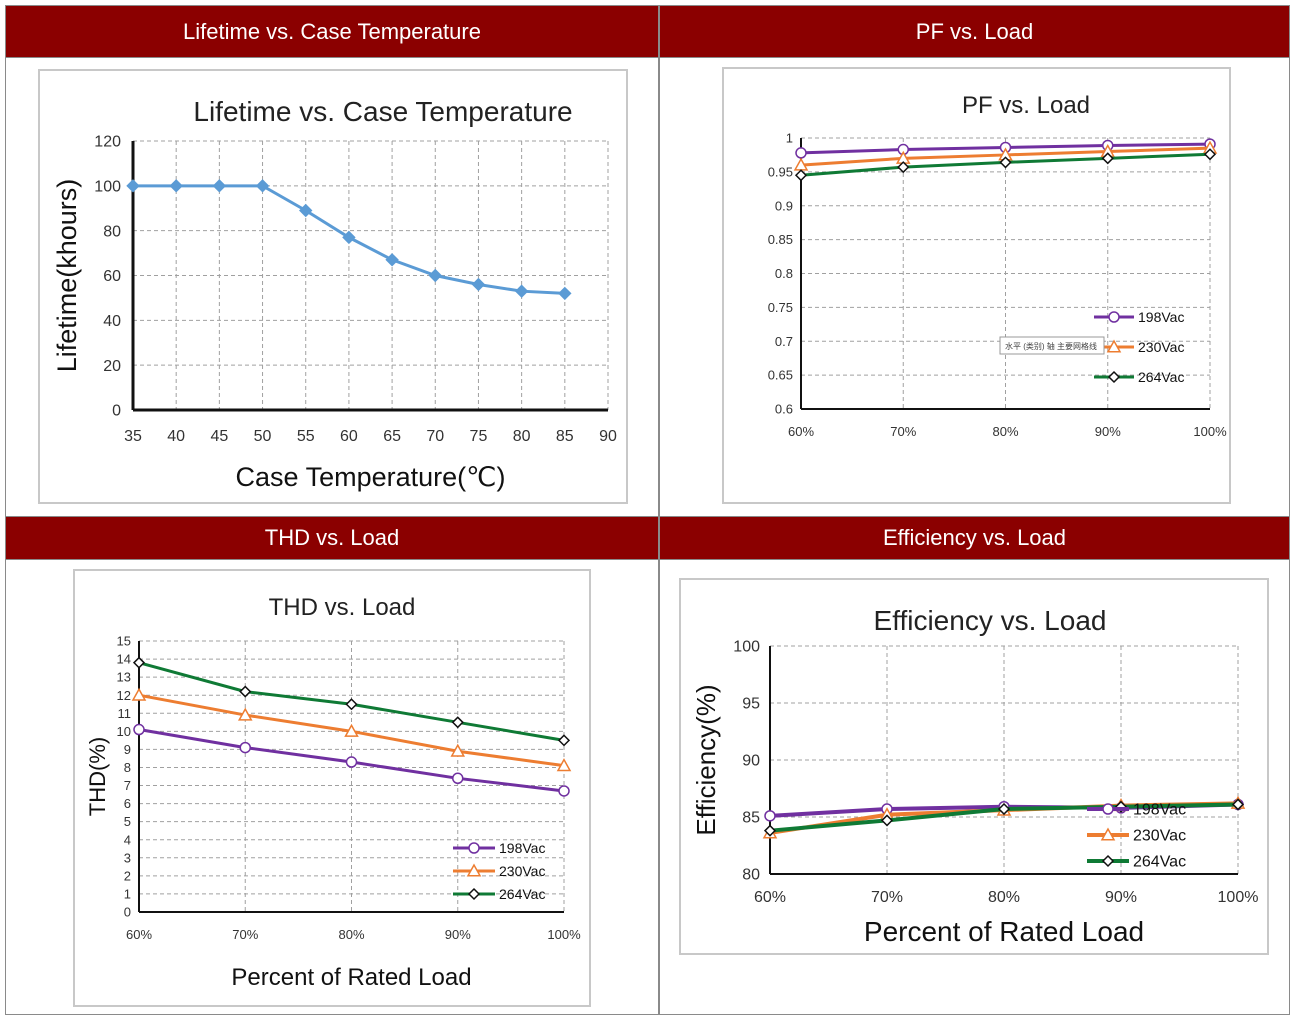 This screenshot has height=1015, width=1291. What do you see at coordinates (659, 510) in the screenshot?
I see `table-divider-vertical` at bounding box center [659, 510].